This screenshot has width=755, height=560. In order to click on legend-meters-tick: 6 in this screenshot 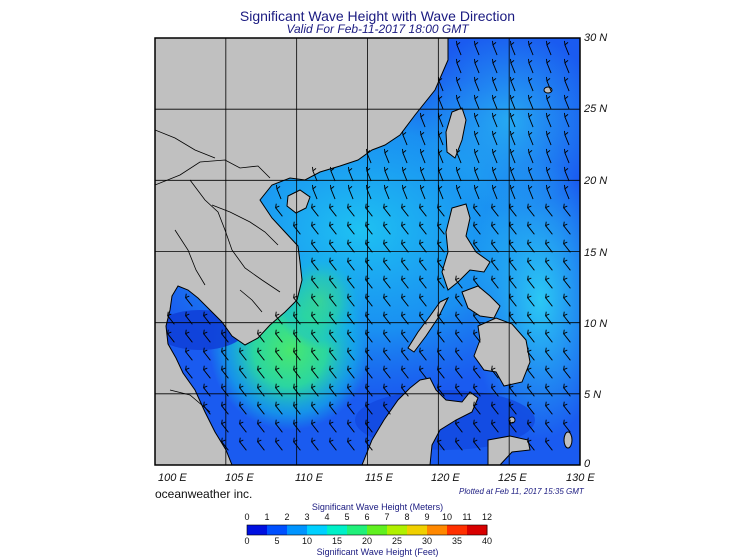, I will do `click(367, 517)`.